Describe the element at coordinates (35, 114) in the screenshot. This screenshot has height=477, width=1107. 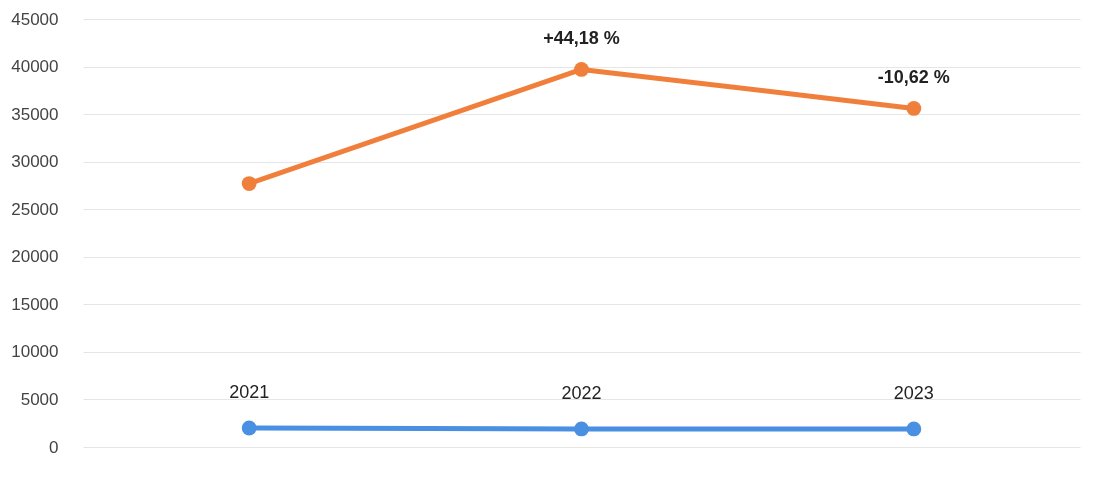
I see `y-tick-label: 35000` at that location.